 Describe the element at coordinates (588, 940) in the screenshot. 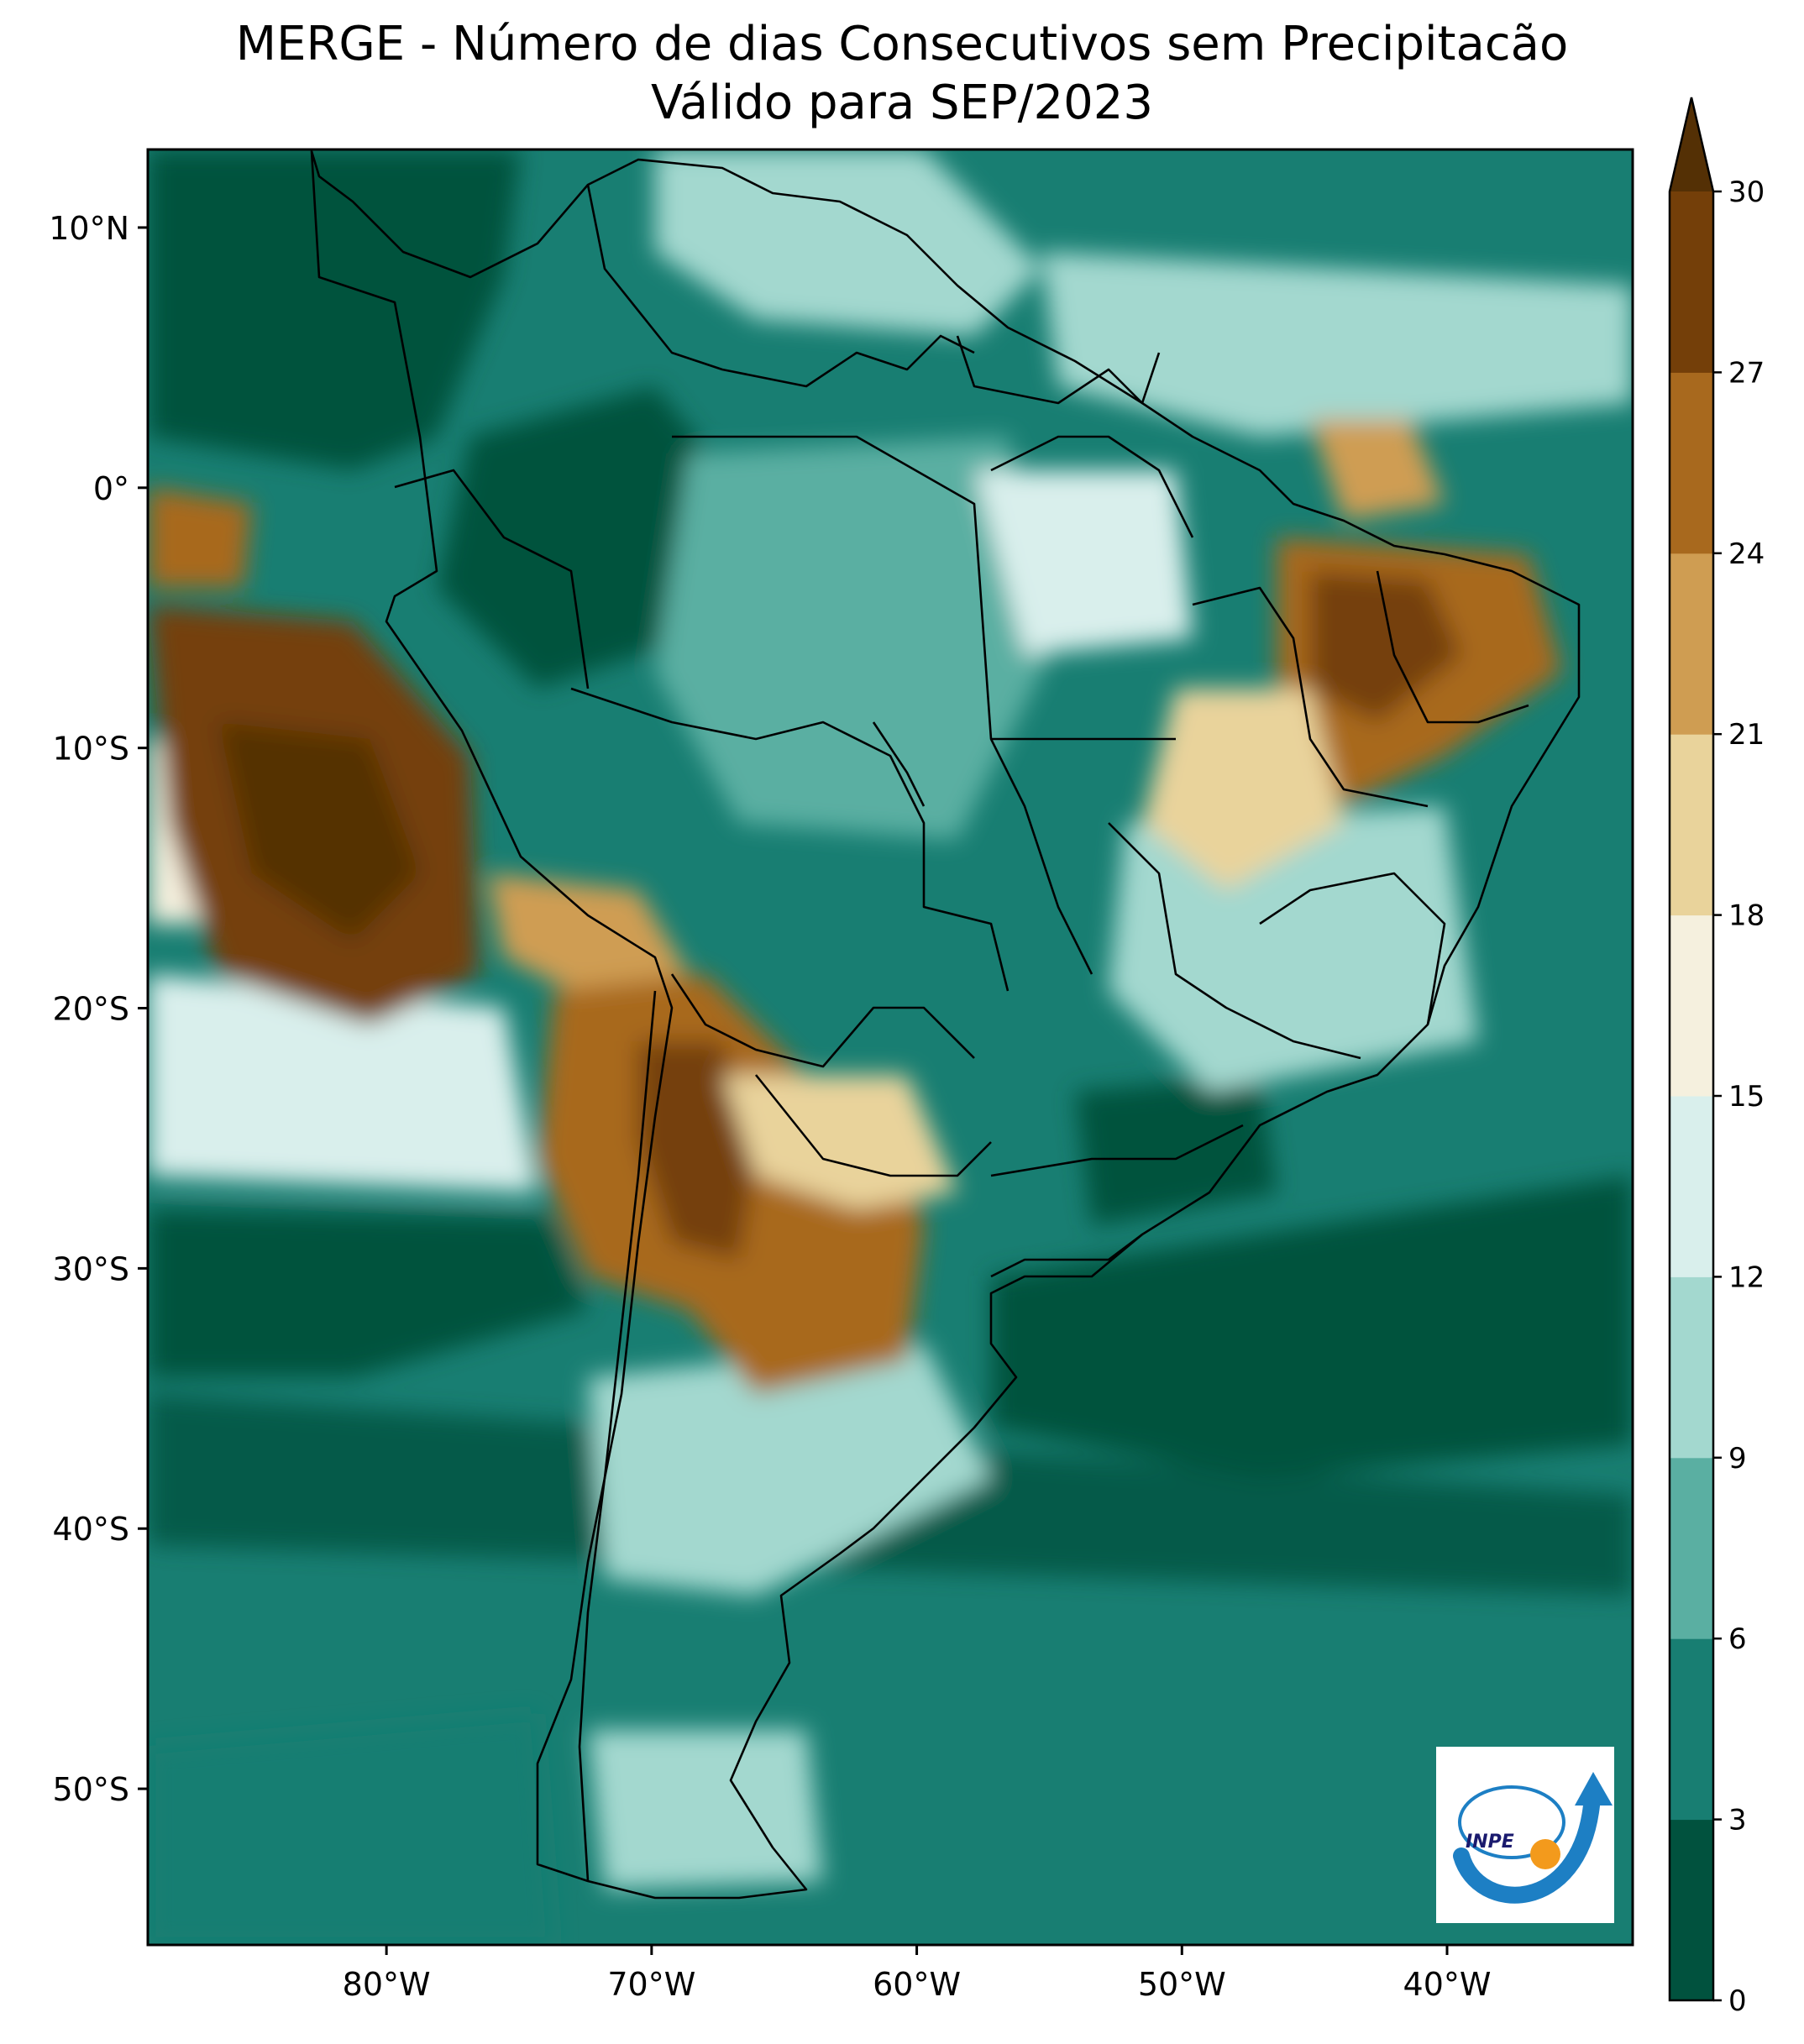

I see `field-tan-peru-coast` at that location.